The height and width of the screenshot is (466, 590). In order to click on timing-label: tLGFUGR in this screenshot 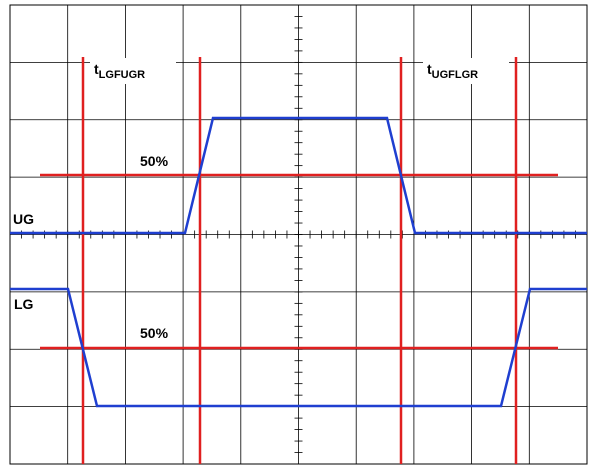, I will do `click(119, 71)`.